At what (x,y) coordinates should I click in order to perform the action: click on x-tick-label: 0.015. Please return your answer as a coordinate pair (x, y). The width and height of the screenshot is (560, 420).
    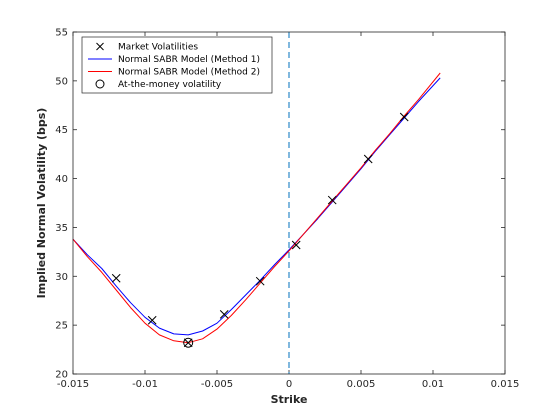
    Looking at the image, I should click on (505, 384).